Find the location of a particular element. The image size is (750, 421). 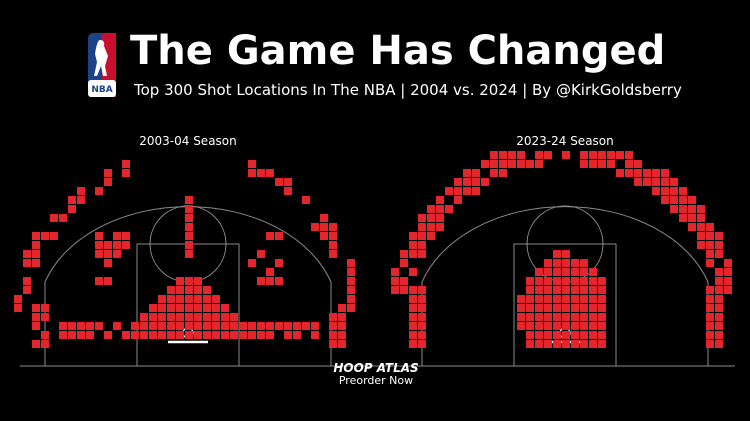

cta: Preorder Now is located at coordinates (376, 380).